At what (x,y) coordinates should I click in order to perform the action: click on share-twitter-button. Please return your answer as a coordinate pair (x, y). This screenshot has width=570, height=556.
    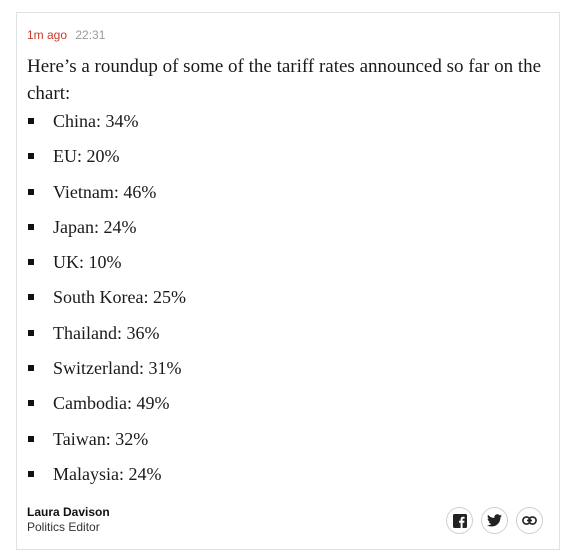
    Looking at the image, I should click on (494, 520).